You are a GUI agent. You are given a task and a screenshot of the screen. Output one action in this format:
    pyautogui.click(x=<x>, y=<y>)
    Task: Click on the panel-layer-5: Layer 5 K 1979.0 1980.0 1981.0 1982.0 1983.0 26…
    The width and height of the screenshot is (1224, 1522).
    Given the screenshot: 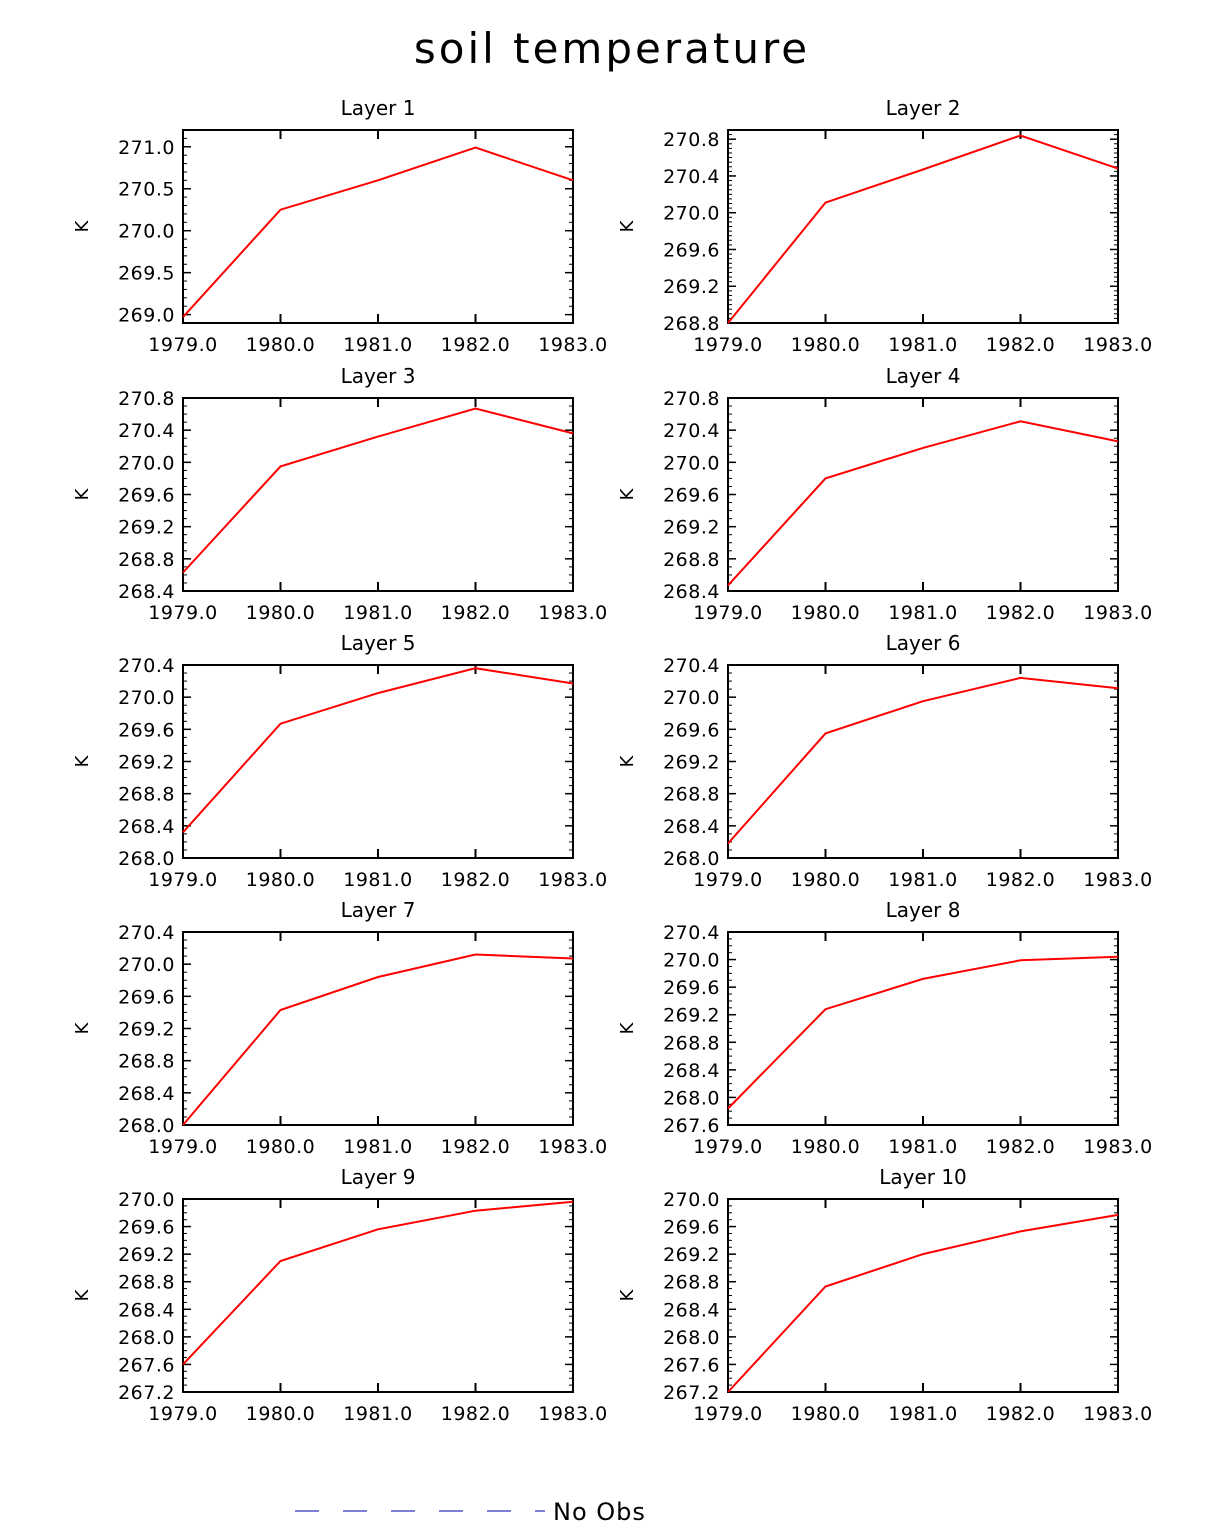 What is the action you would take?
    pyautogui.click(x=339, y=761)
    